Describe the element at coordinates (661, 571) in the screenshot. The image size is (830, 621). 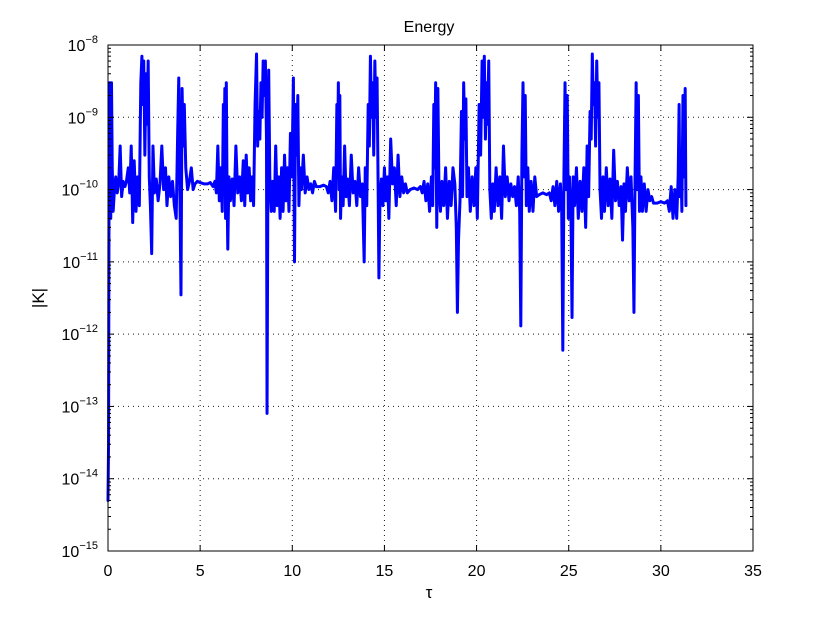
I see `x-tick-label: 30` at that location.